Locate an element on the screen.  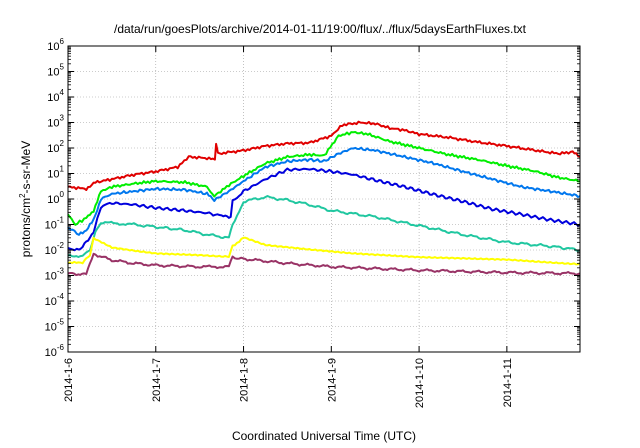
y-tick-label: 10⁻⁴ is located at coordinates (55, 300).